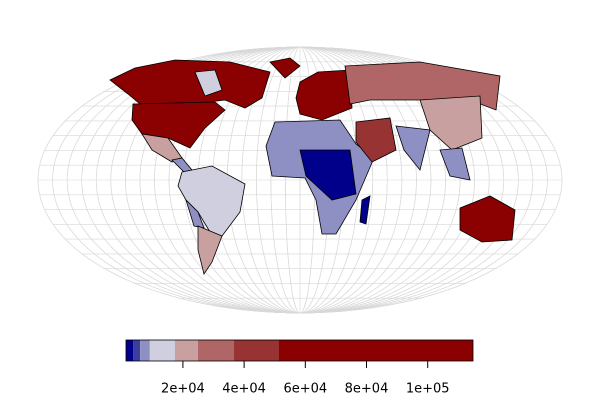 This screenshot has width=600, height=402. What do you see at coordinates (367, 389) in the screenshot?
I see `tick-label: 8e+04` at bounding box center [367, 389].